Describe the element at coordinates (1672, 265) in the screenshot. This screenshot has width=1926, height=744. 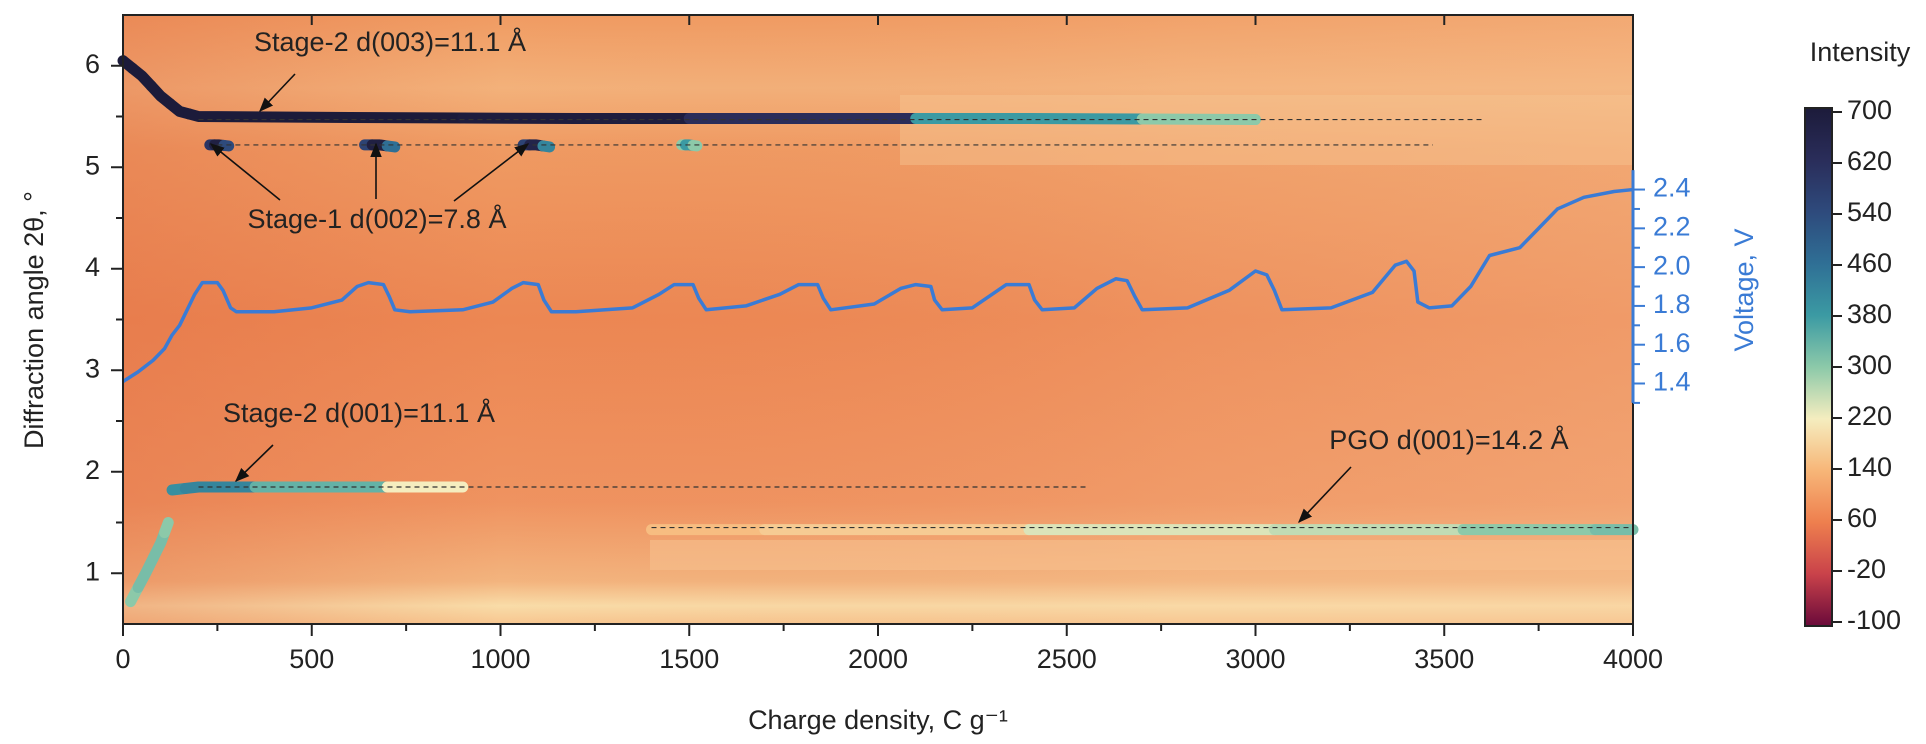
I see `y2-tick-label: 2.0` at that location.